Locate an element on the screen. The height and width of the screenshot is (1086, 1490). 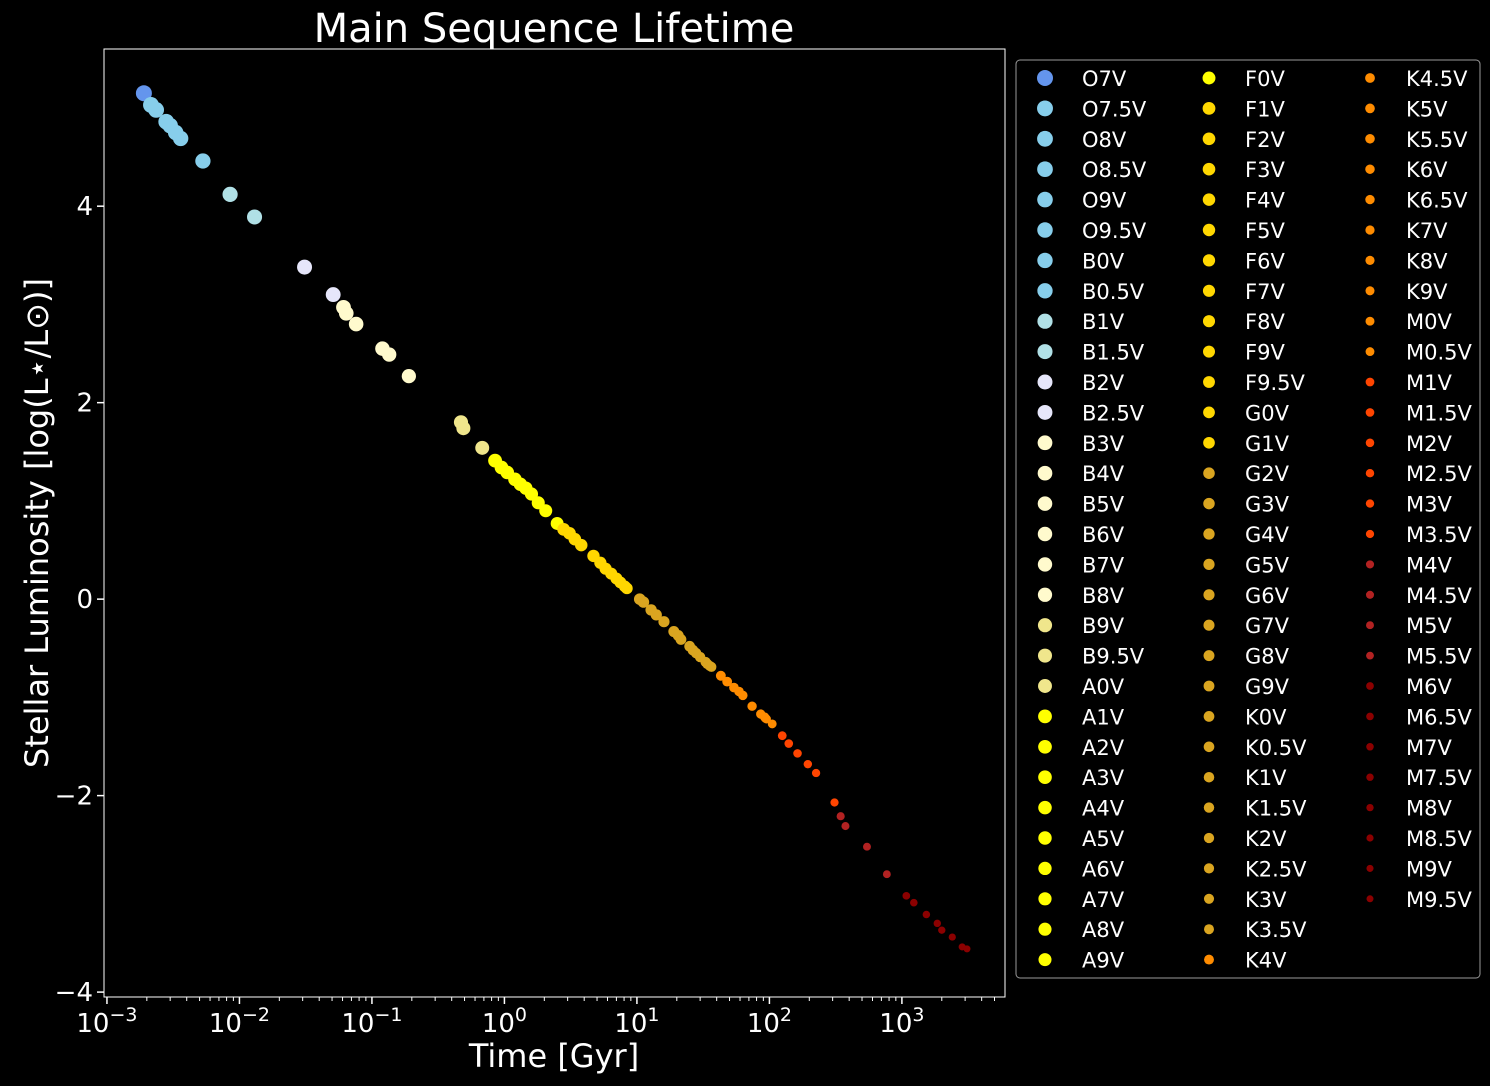
legend-label: A9V is located at coordinates (1103, 961).